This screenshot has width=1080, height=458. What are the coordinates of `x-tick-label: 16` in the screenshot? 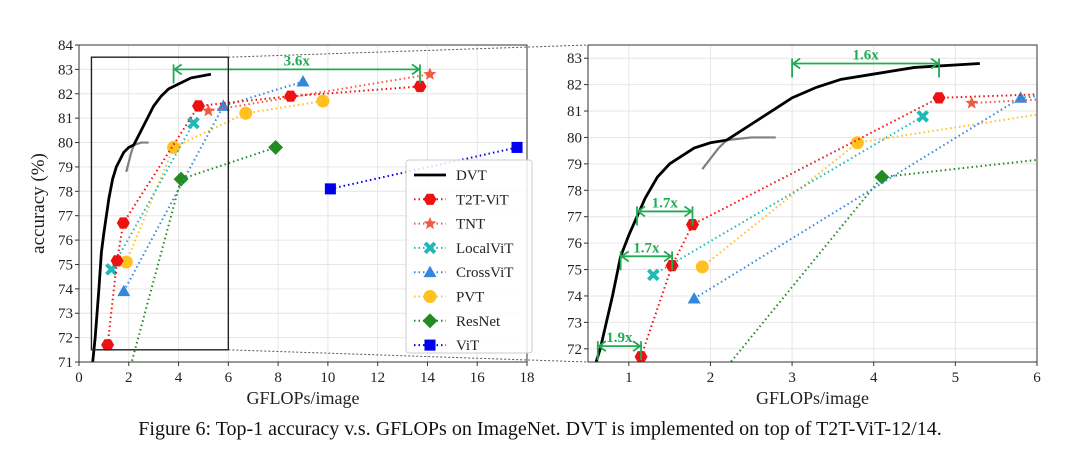 It's located at (478, 378).